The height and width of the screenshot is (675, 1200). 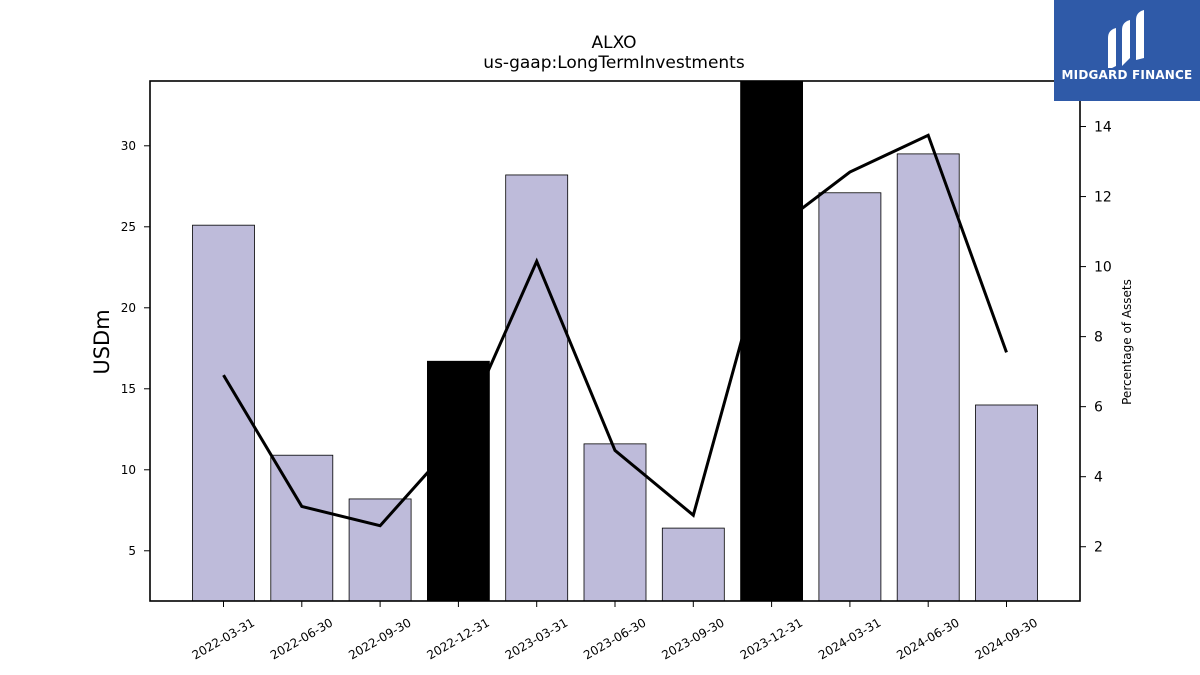 What do you see at coordinates (927, 638) in the screenshot?
I see `x-tick-label: 2024-06-30` at bounding box center [927, 638].